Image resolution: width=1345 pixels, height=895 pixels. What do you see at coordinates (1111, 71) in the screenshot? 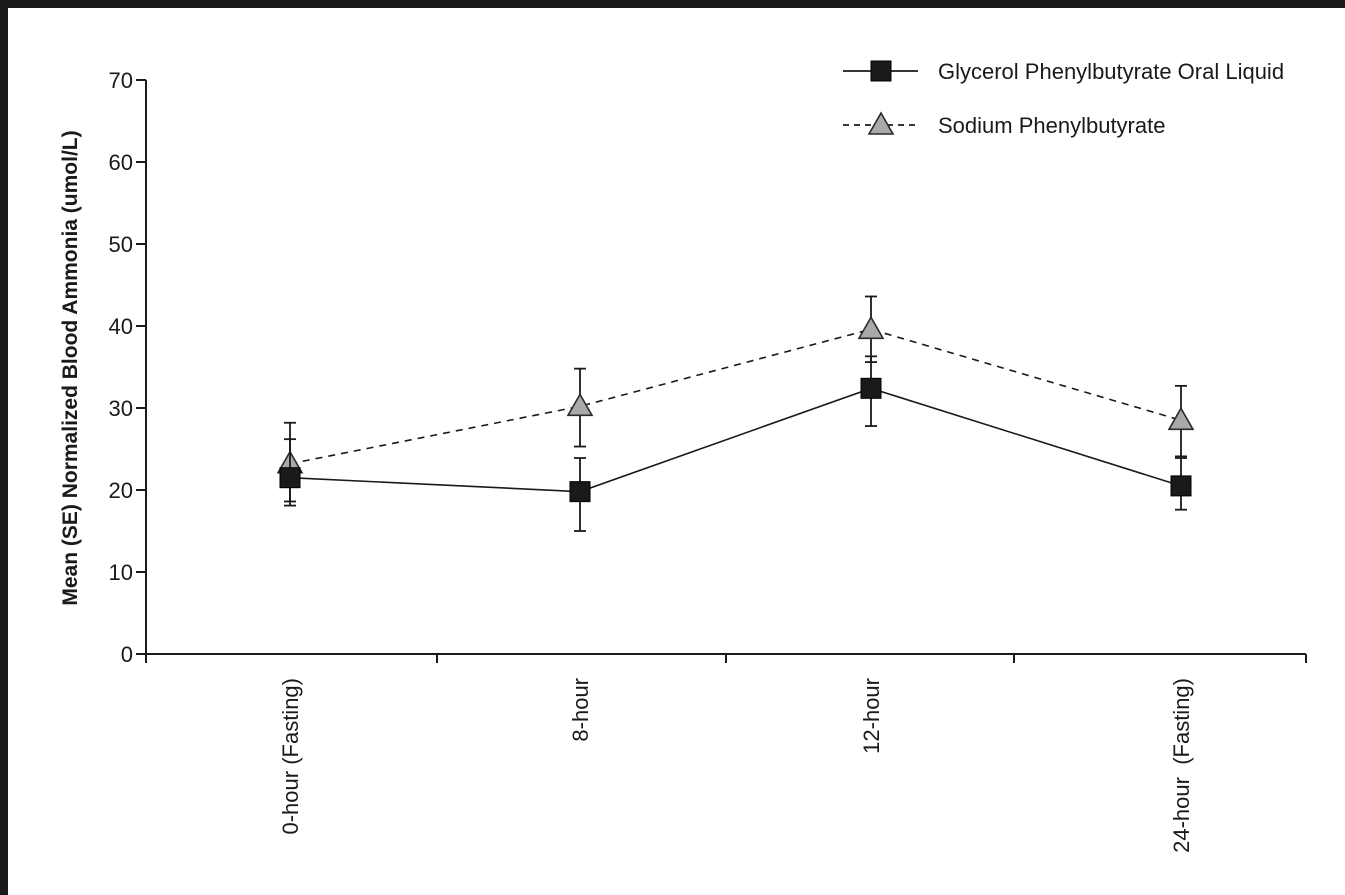
I see `legend-label: Glycerol Phenylbutyrate Oral Liquid` at bounding box center [1111, 71].